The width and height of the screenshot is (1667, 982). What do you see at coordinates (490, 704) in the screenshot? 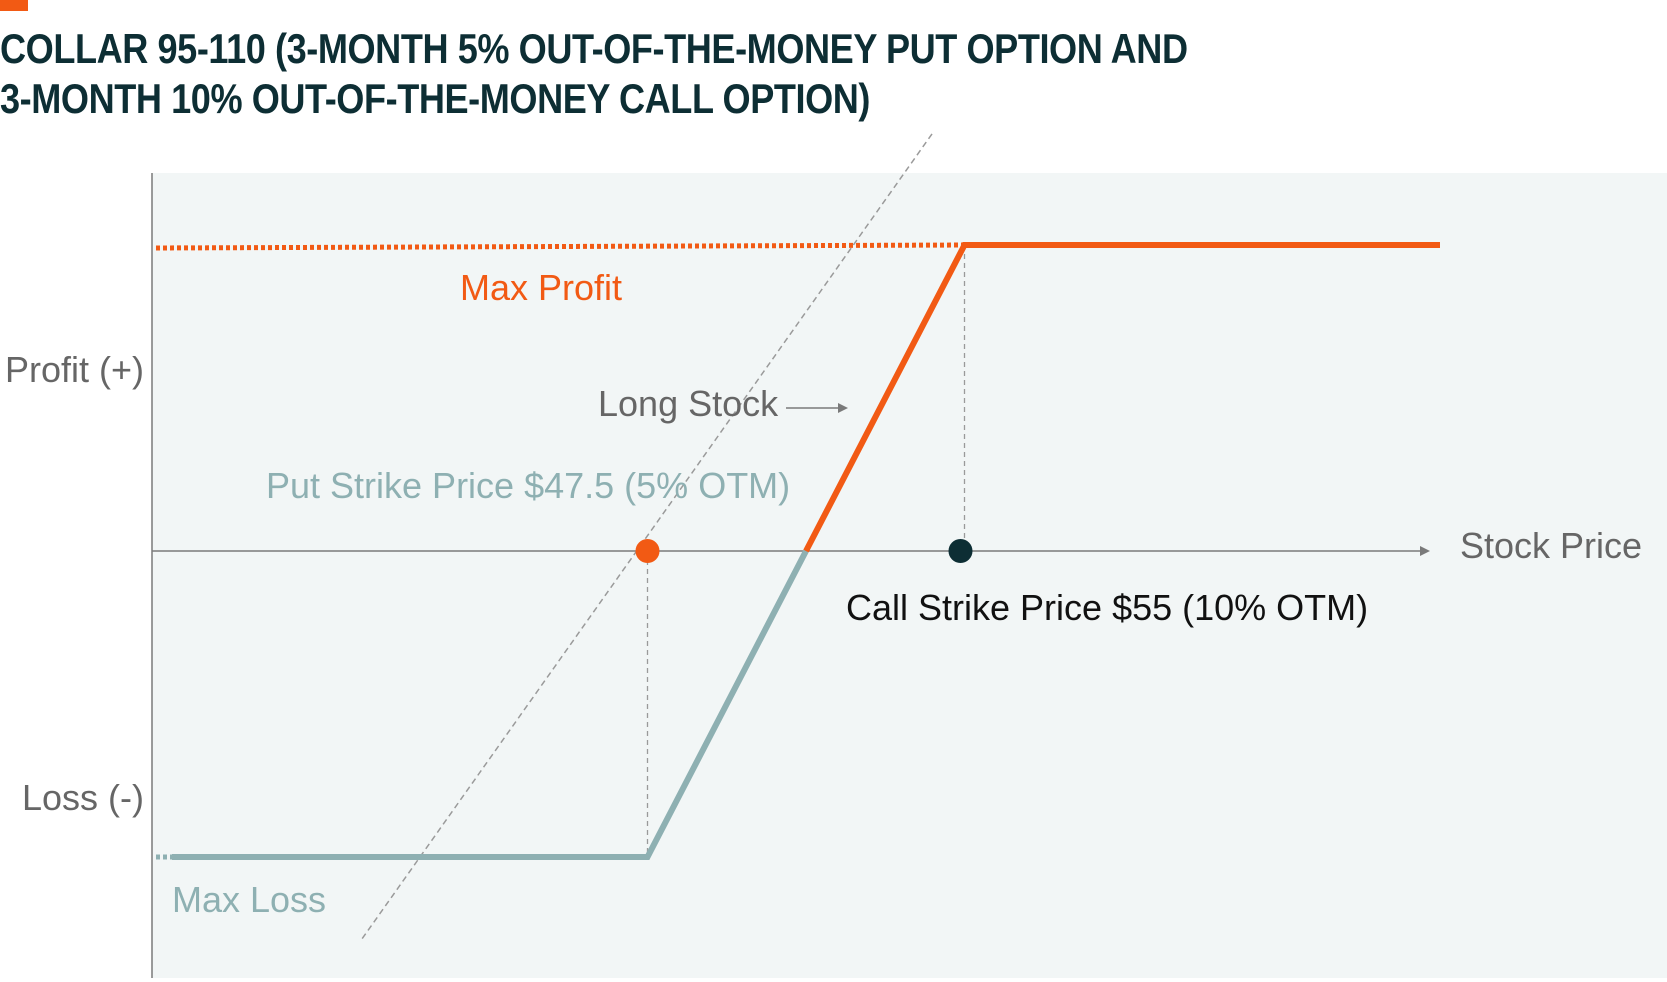
I see `collar-loss-segment` at bounding box center [490, 704].